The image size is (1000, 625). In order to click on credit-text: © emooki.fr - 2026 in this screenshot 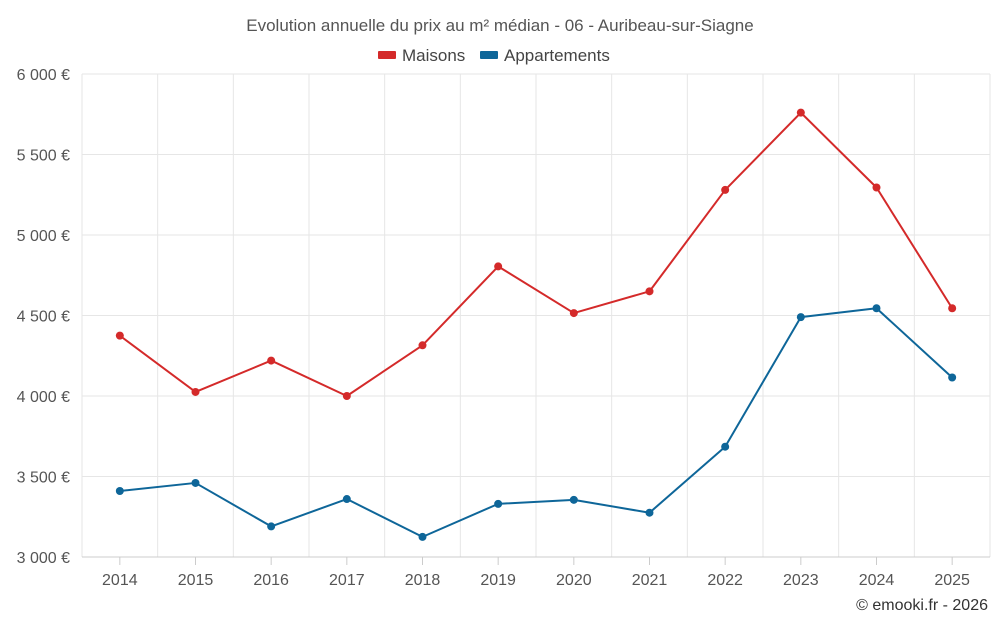, I will do `click(922, 605)`.